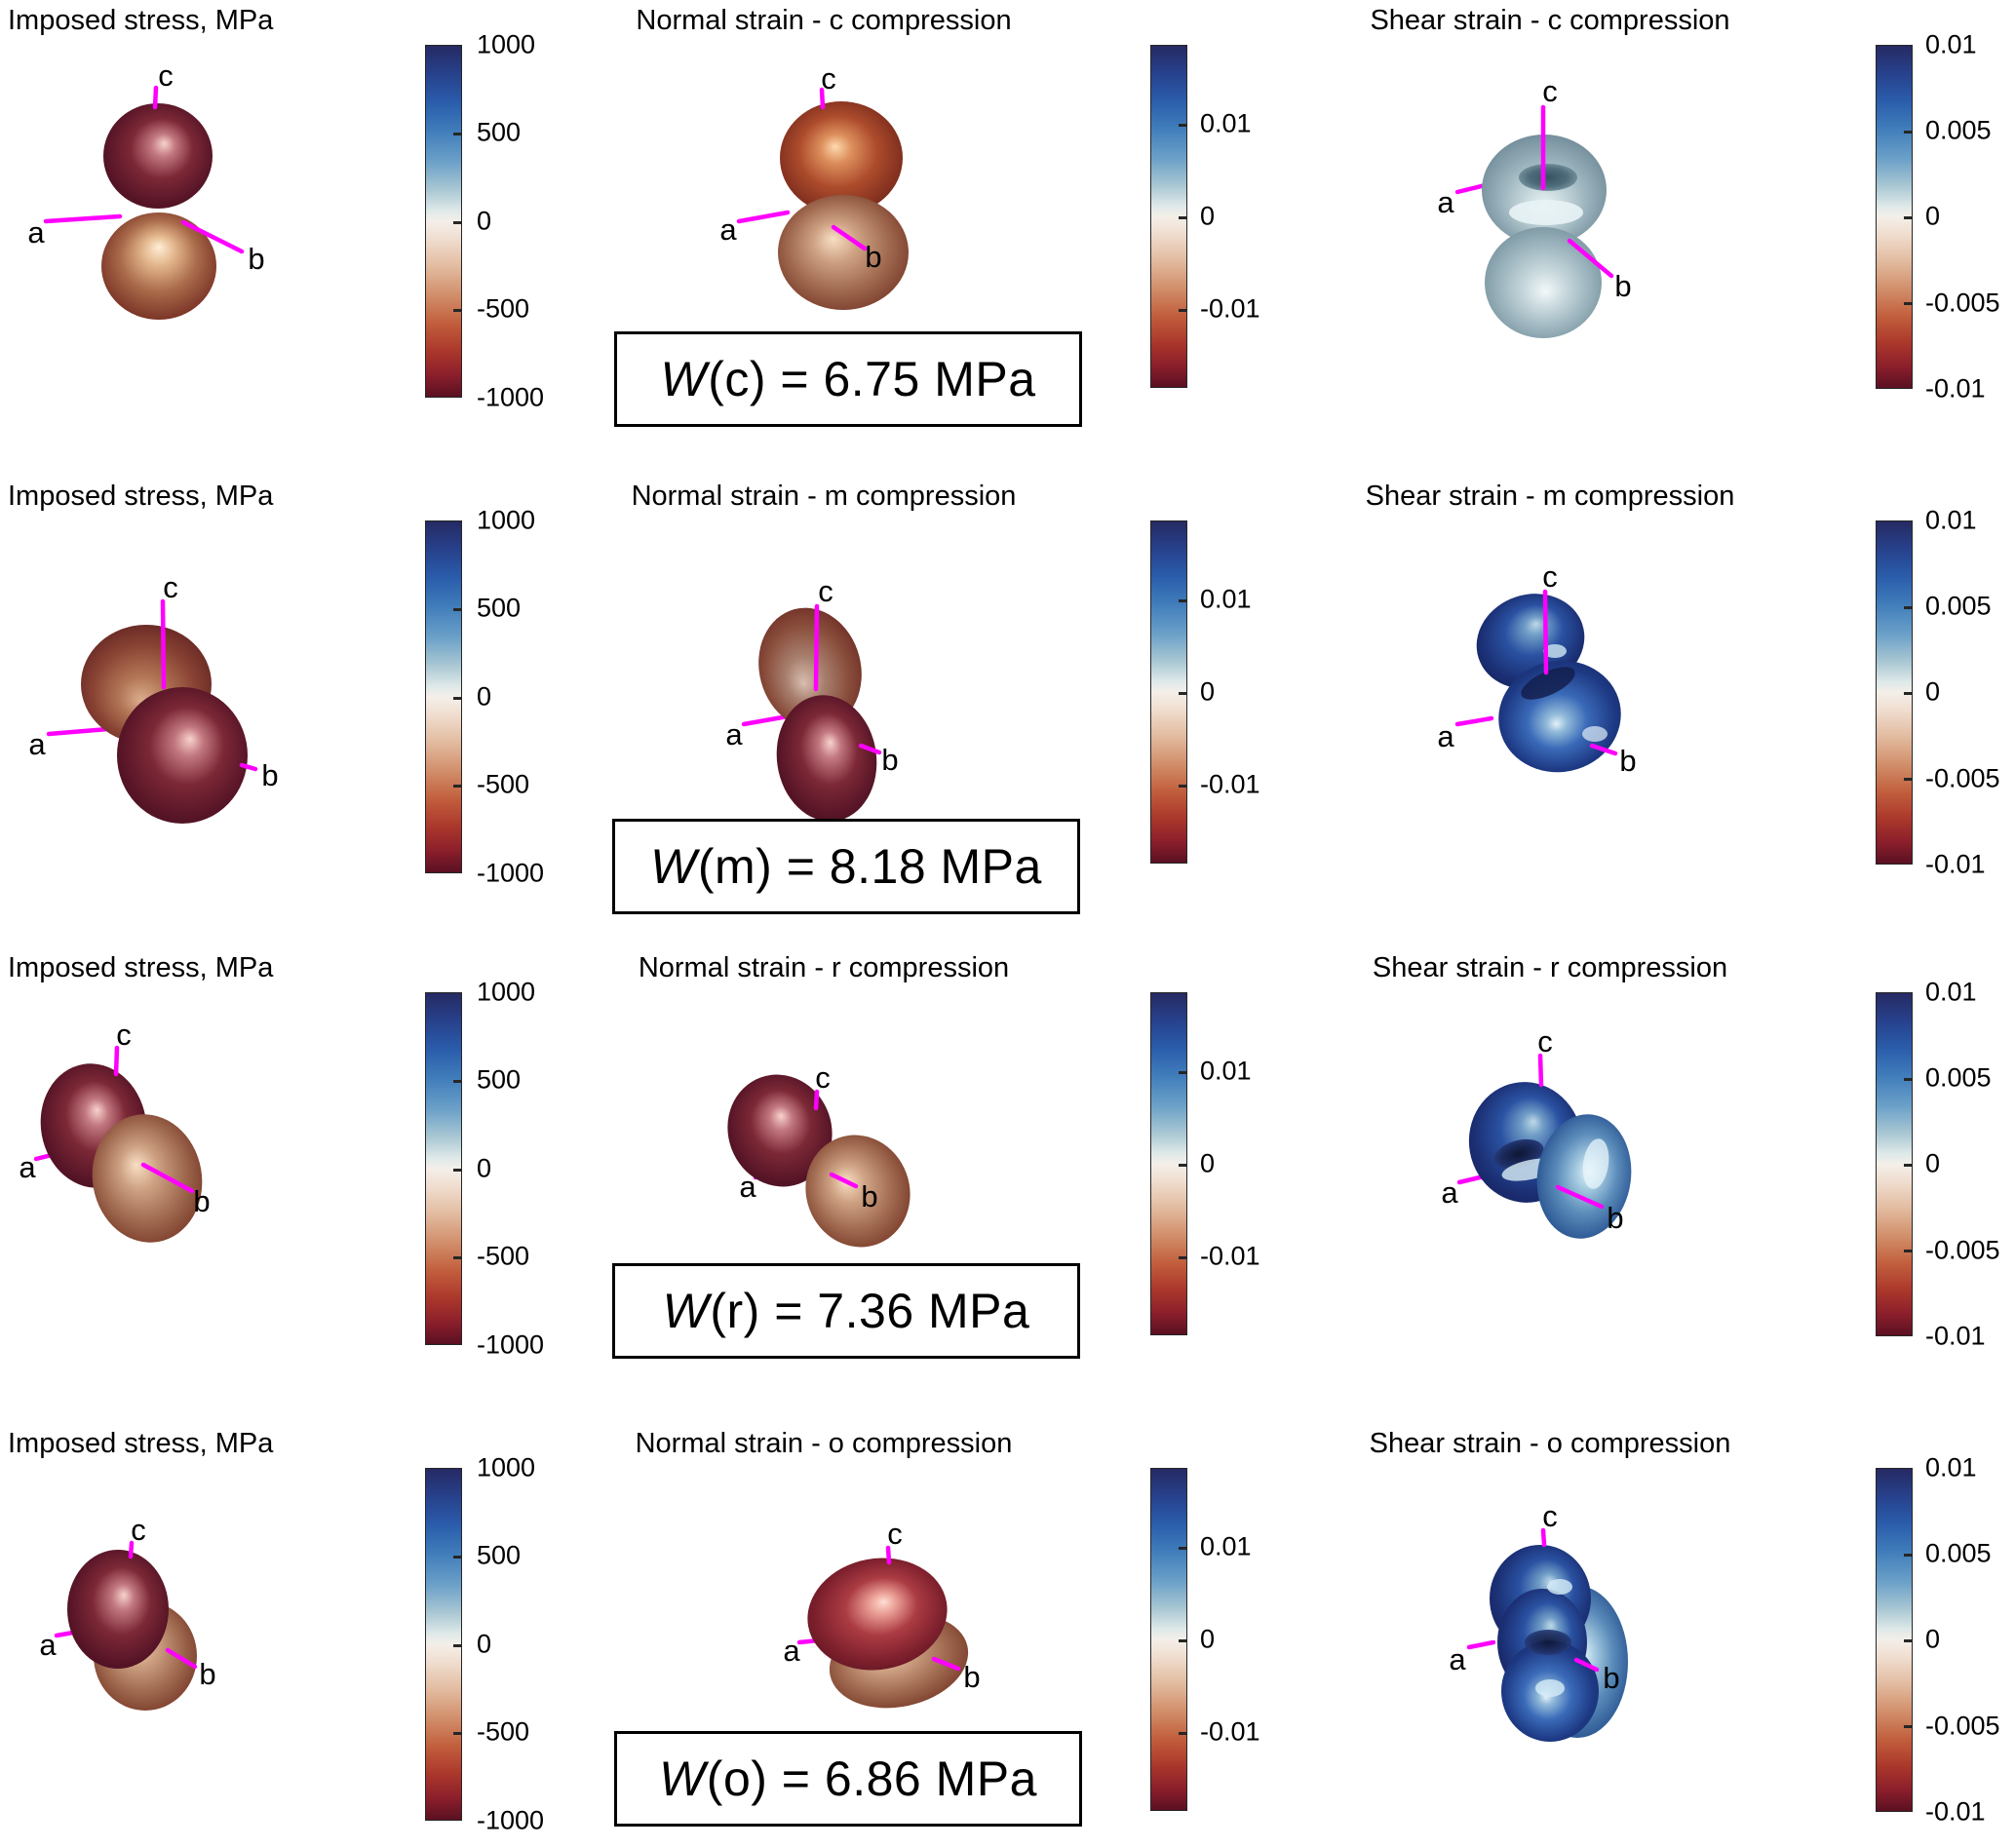  I want to click on panel-title-shear-r: Shear strain - r compression, so click(1550, 967).